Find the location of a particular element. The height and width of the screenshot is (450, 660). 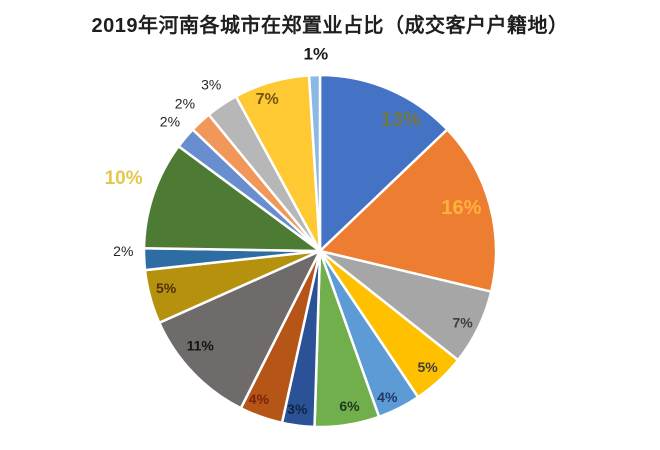

pie-slice-label-7: 4% is located at coordinates (259, 399).